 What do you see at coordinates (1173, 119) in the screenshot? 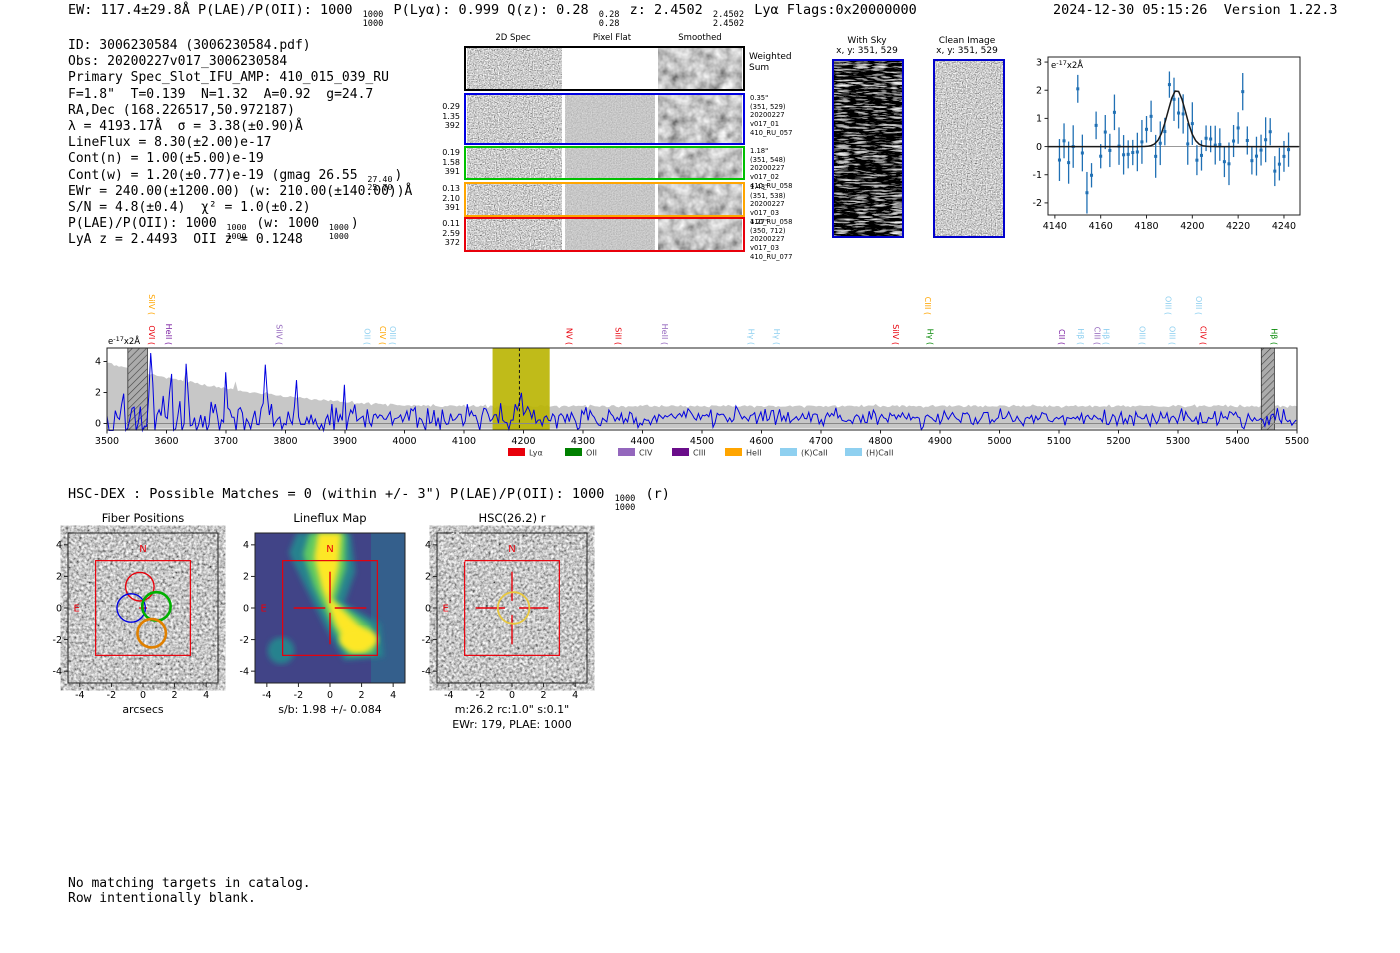
I see `gaussian-fit-curve` at bounding box center [1173, 119].